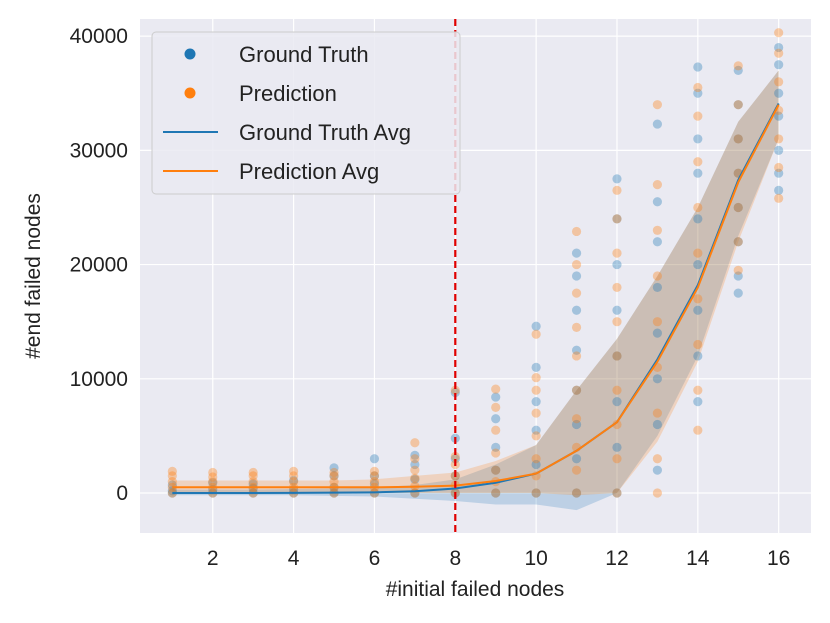 This screenshot has height=623, width=830. I want to click on legend-ground-truth-label: Ground Truth, so click(304, 54).